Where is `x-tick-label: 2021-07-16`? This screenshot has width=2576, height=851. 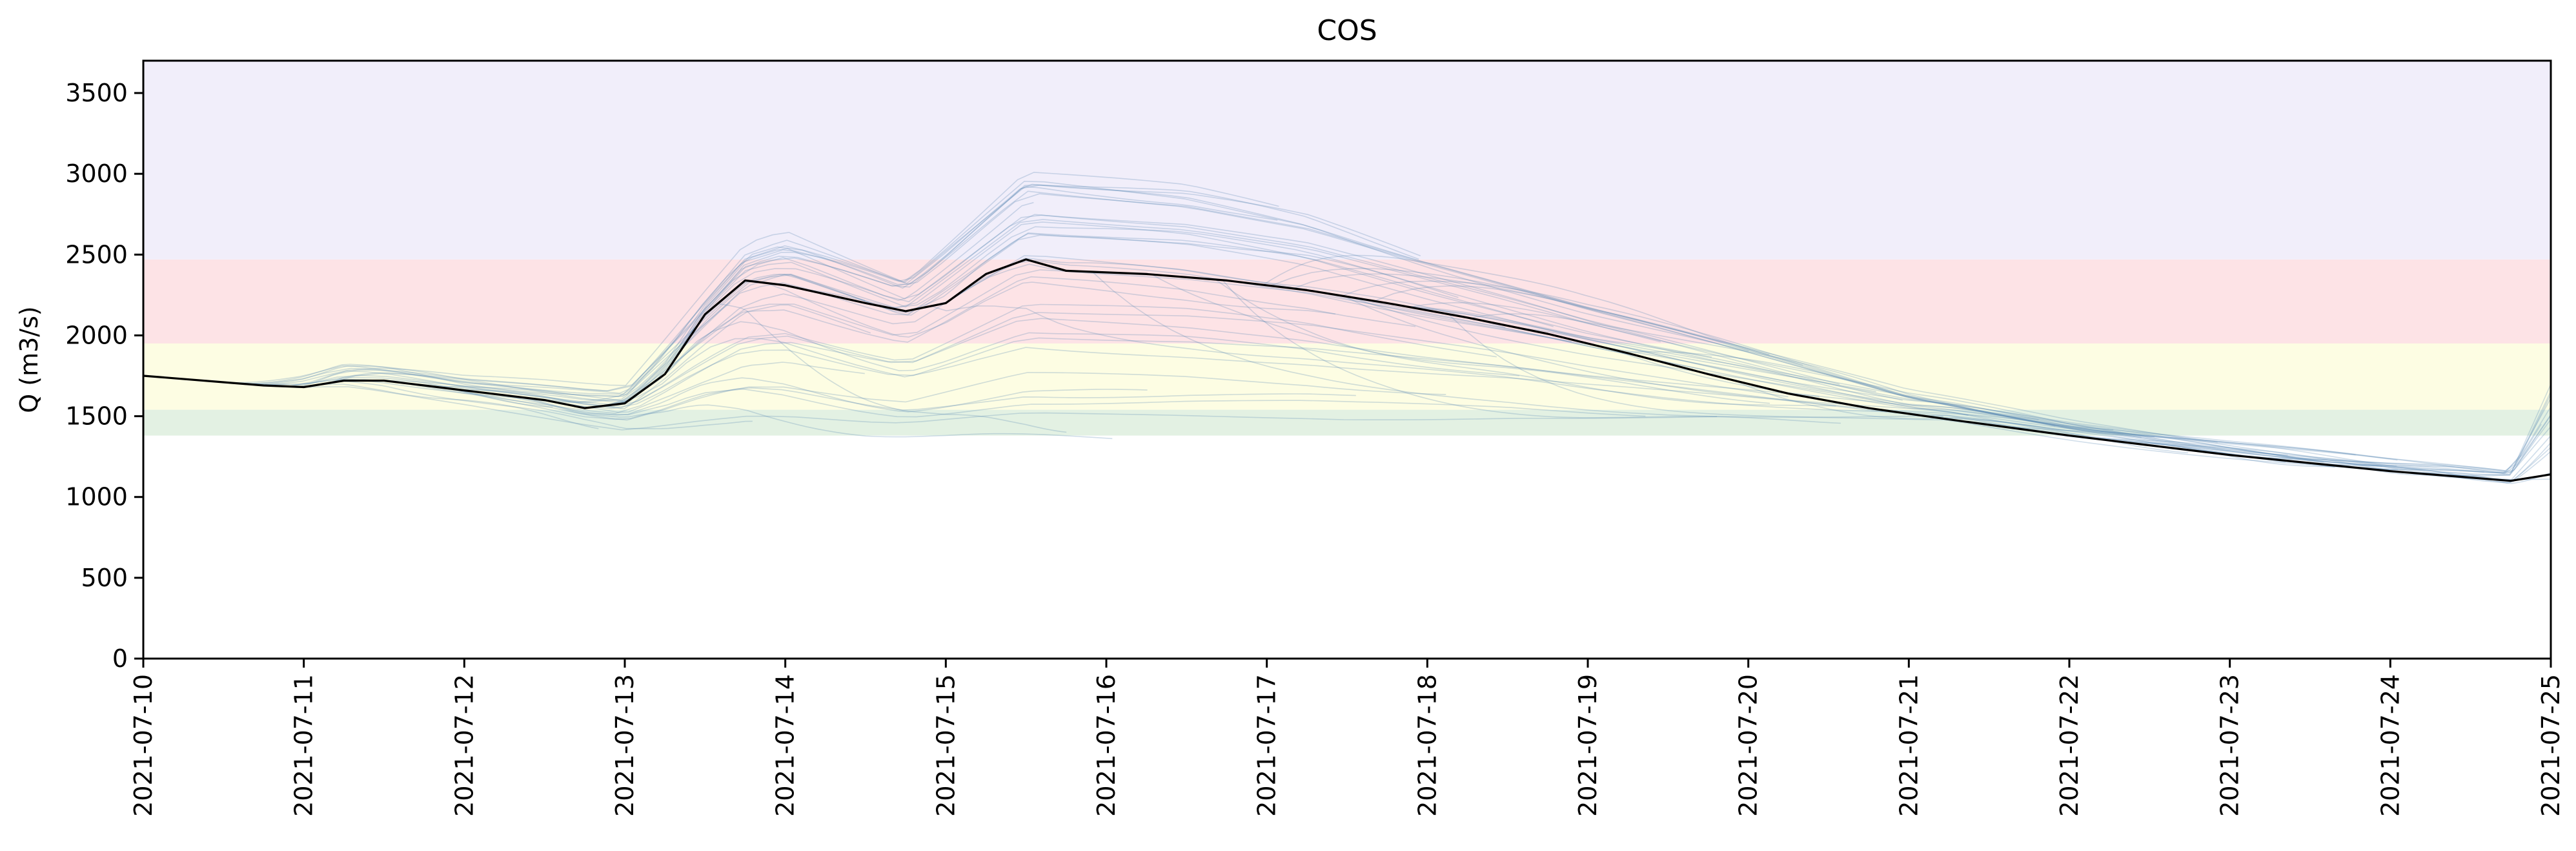 x-tick-label: 2021-07-16 is located at coordinates (1106, 745).